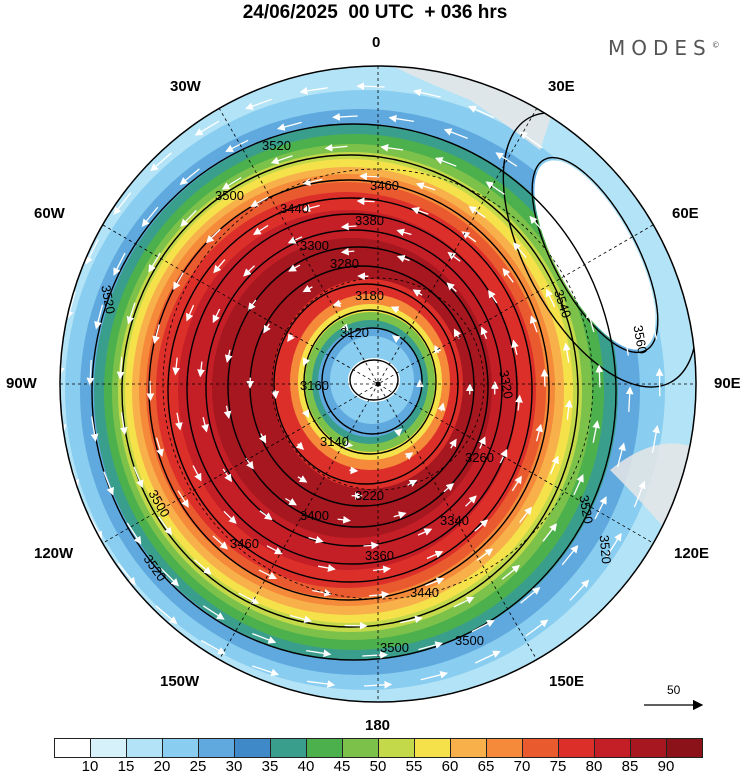 The height and width of the screenshot is (782, 750). Describe the element at coordinates (234, 766) in the screenshot. I see `legend-tick-label: 30` at that location.